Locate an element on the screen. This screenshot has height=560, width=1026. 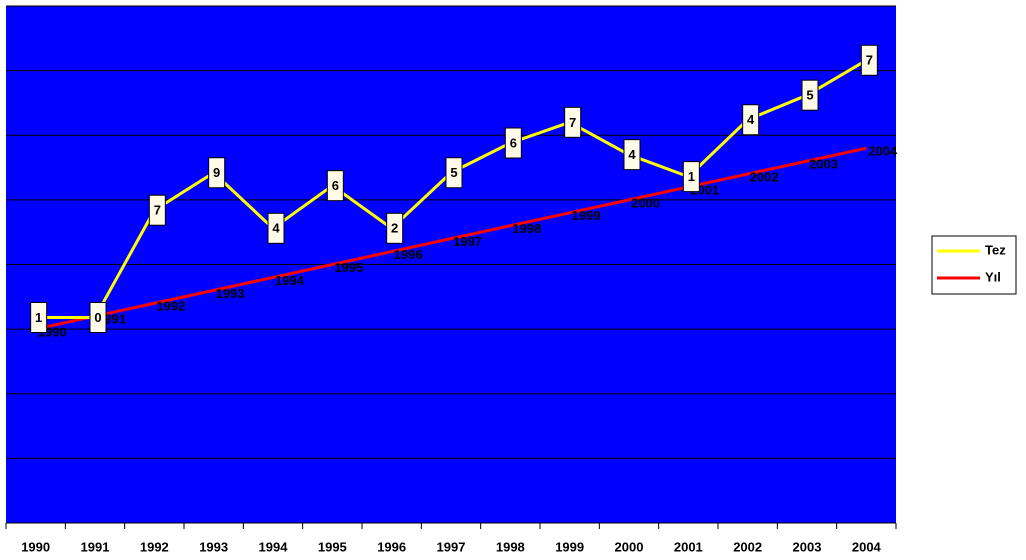
data-label: 1995 is located at coordinates (348, 267).